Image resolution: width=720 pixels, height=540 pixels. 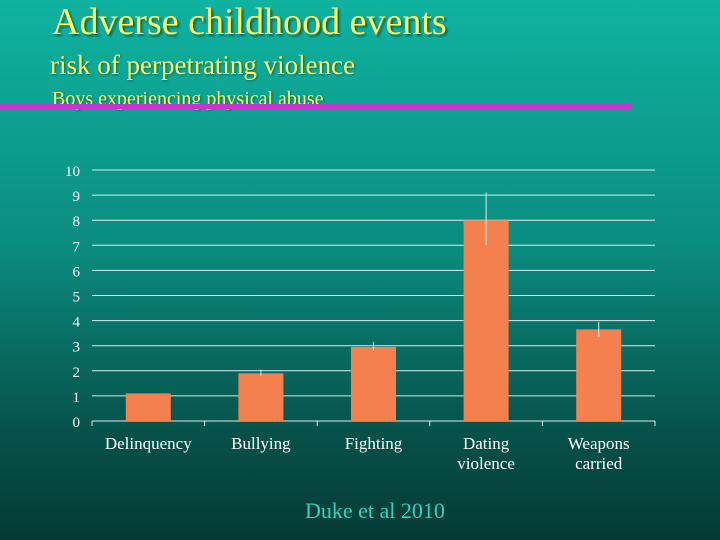 What do you see at coordinates (77, 298) in the screenshot?
I see `y-tick-label: 5` at bounding box center [77, 298].